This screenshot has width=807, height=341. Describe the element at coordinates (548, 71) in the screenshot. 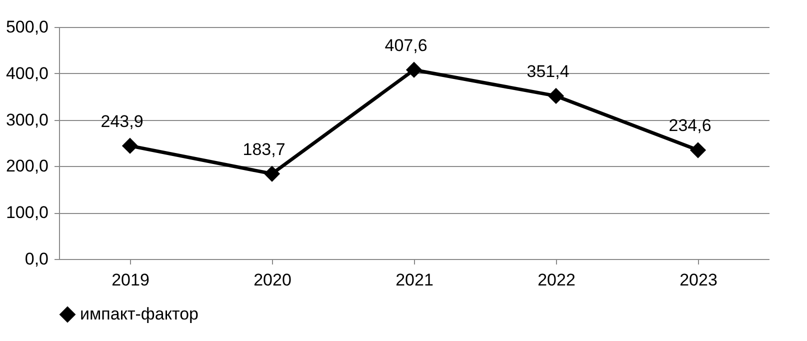

I see `data-label: 351,4` at that location.